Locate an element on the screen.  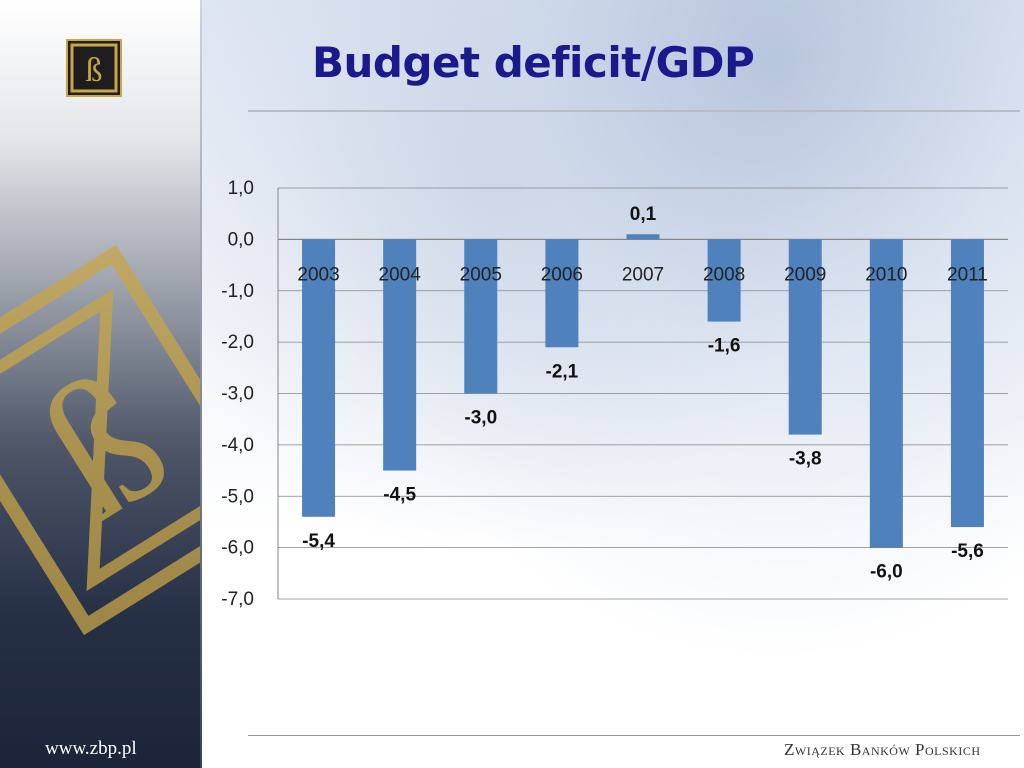
data-label: -2,1 is located at coordinates (562, 371).